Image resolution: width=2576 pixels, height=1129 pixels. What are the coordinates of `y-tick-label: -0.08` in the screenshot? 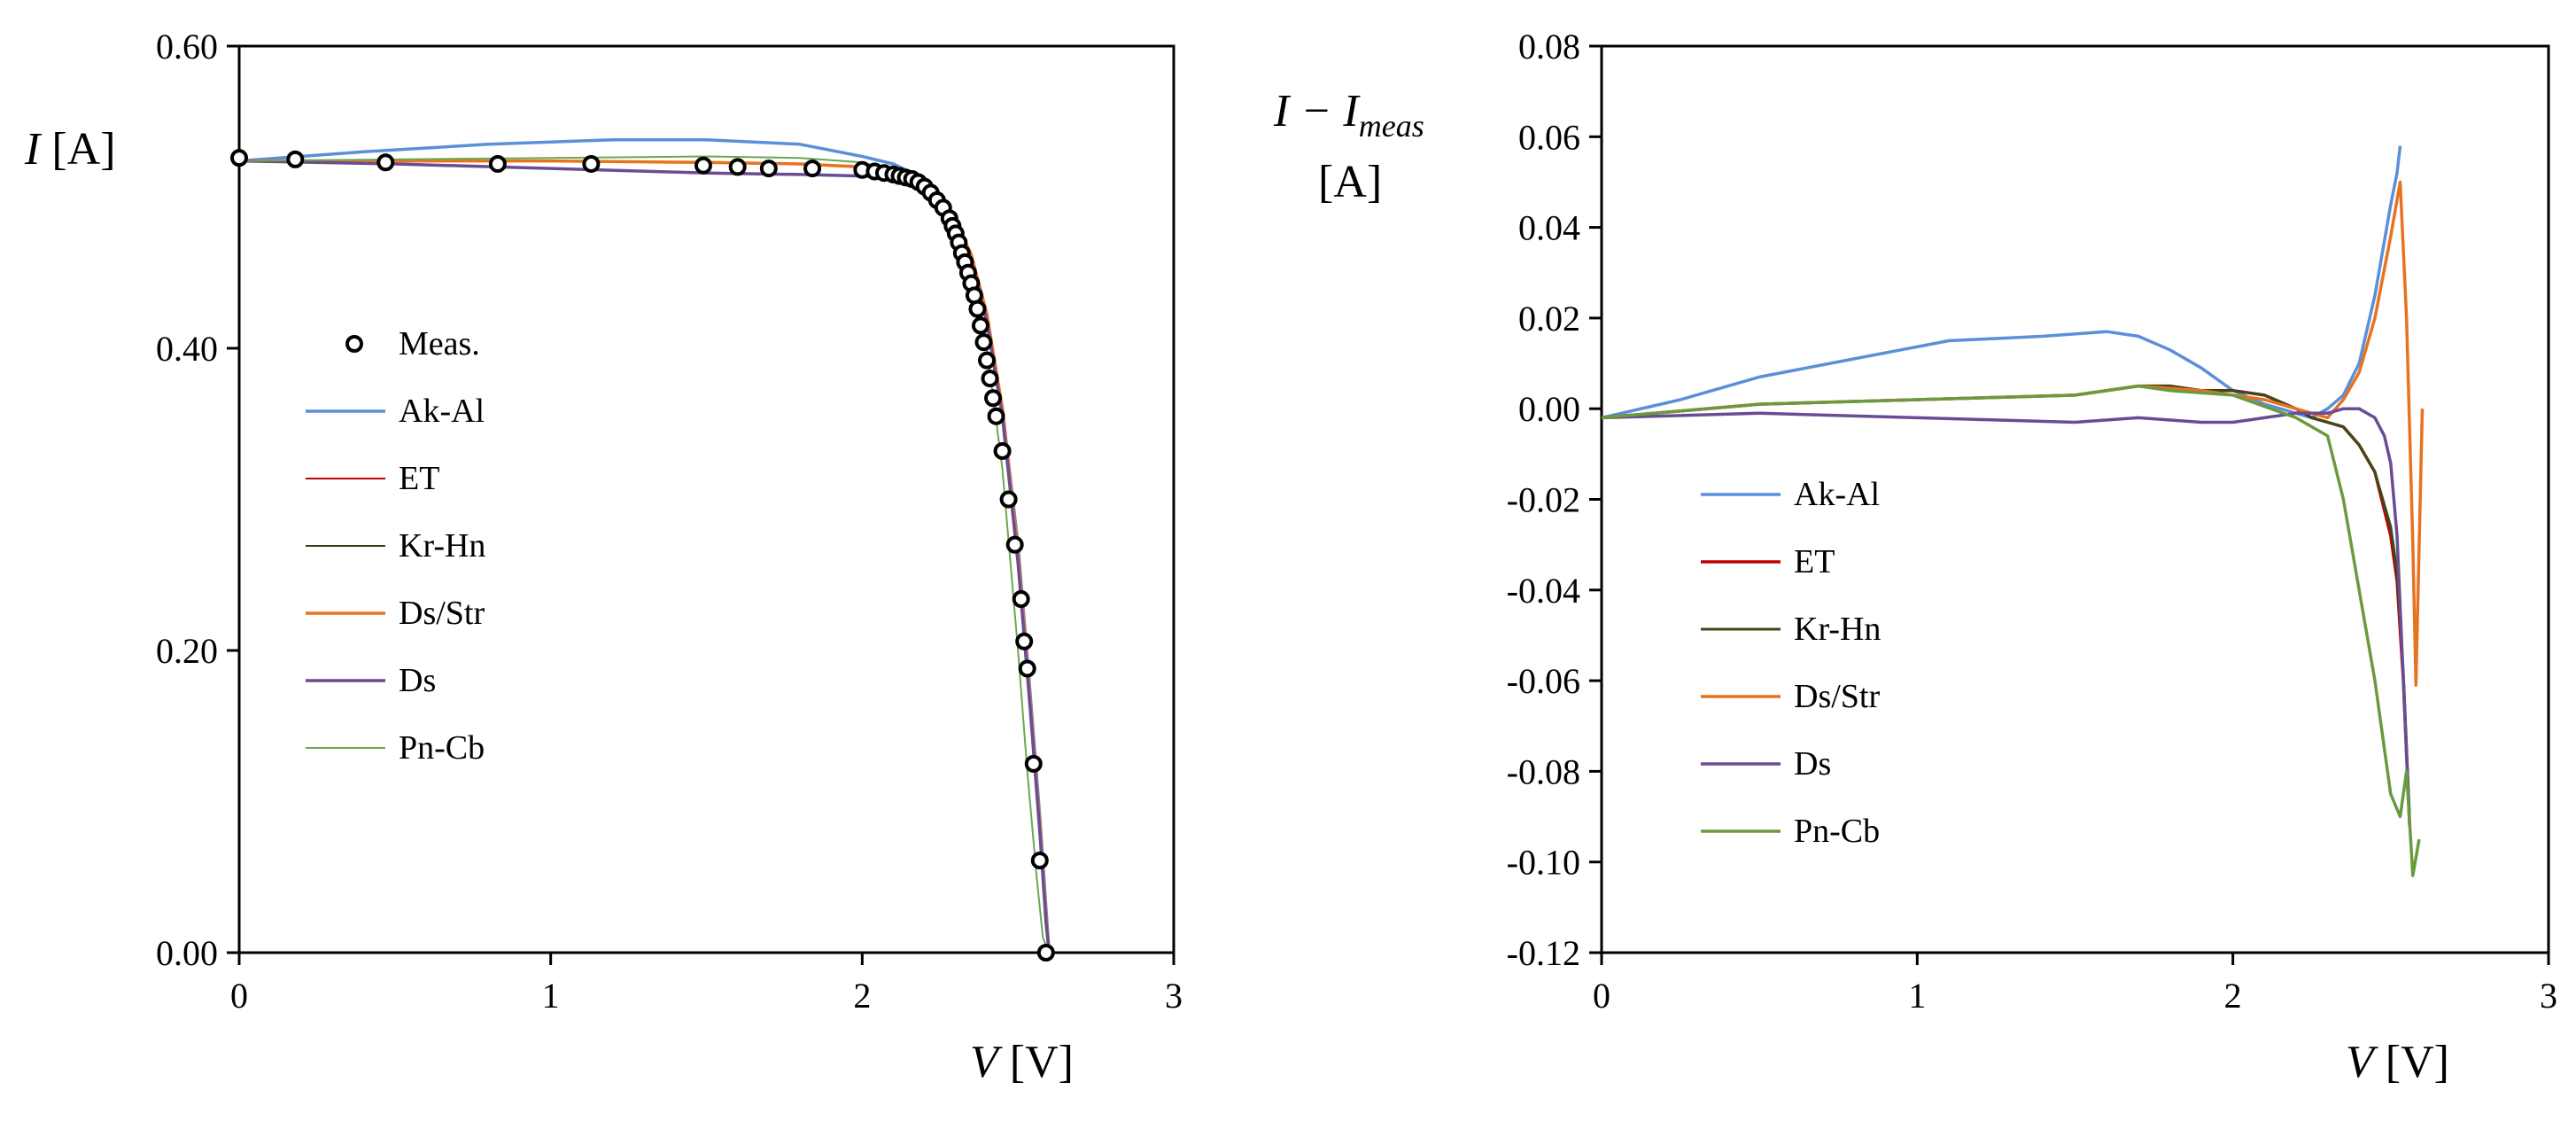 It's located at (1543, 771).